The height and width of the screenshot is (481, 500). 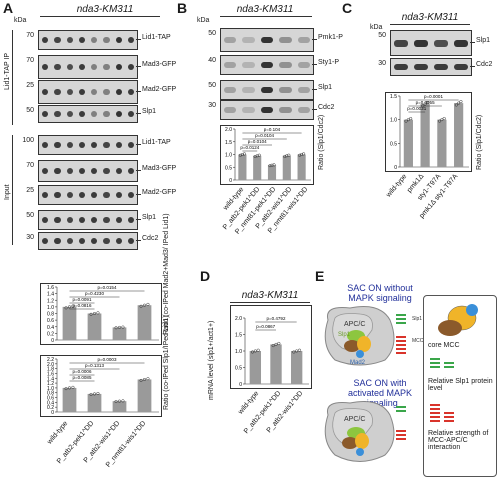 What do you see at coordinates (314, 64) in the screenshot?
I see `b-1-tick` at bounding box center [314, 64].